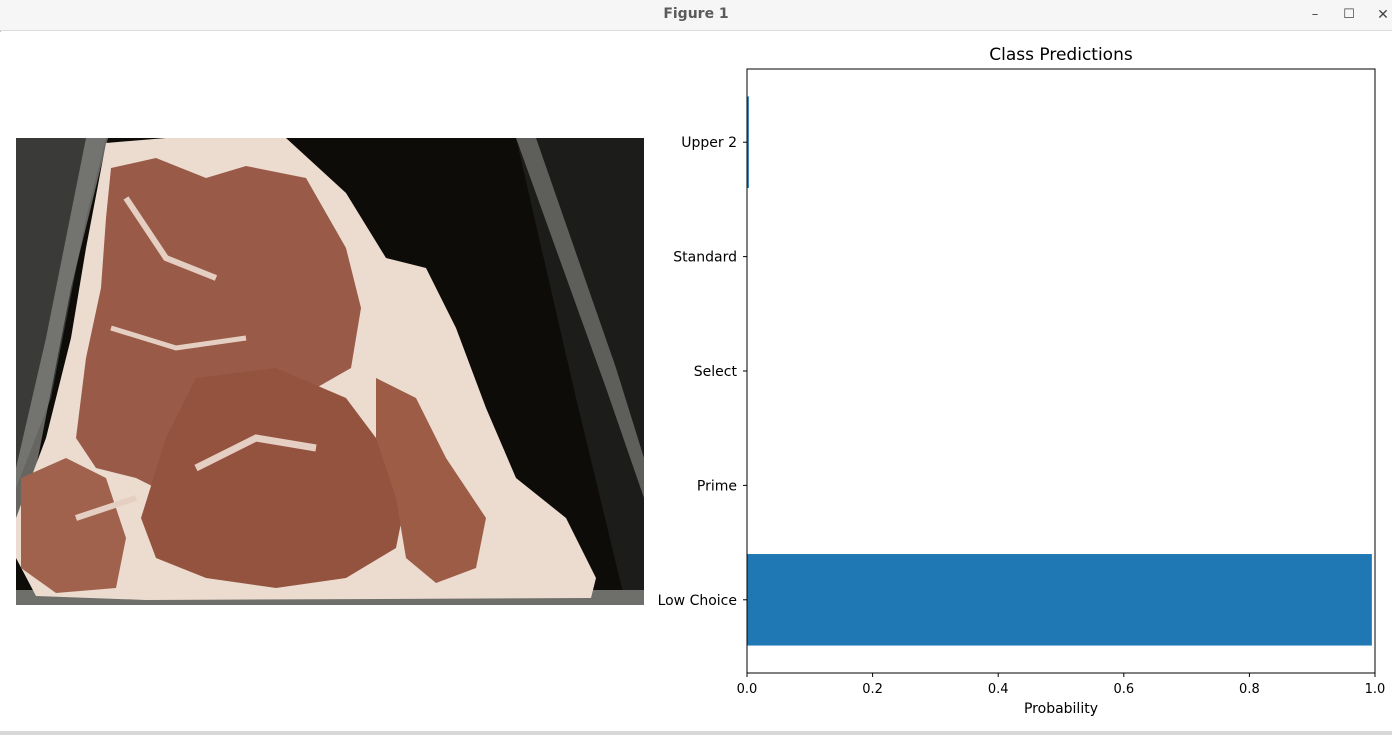  Describe the element at coordinates (998, 689) in the screenshot. I see `x-tick-label: 0.4` at that location.